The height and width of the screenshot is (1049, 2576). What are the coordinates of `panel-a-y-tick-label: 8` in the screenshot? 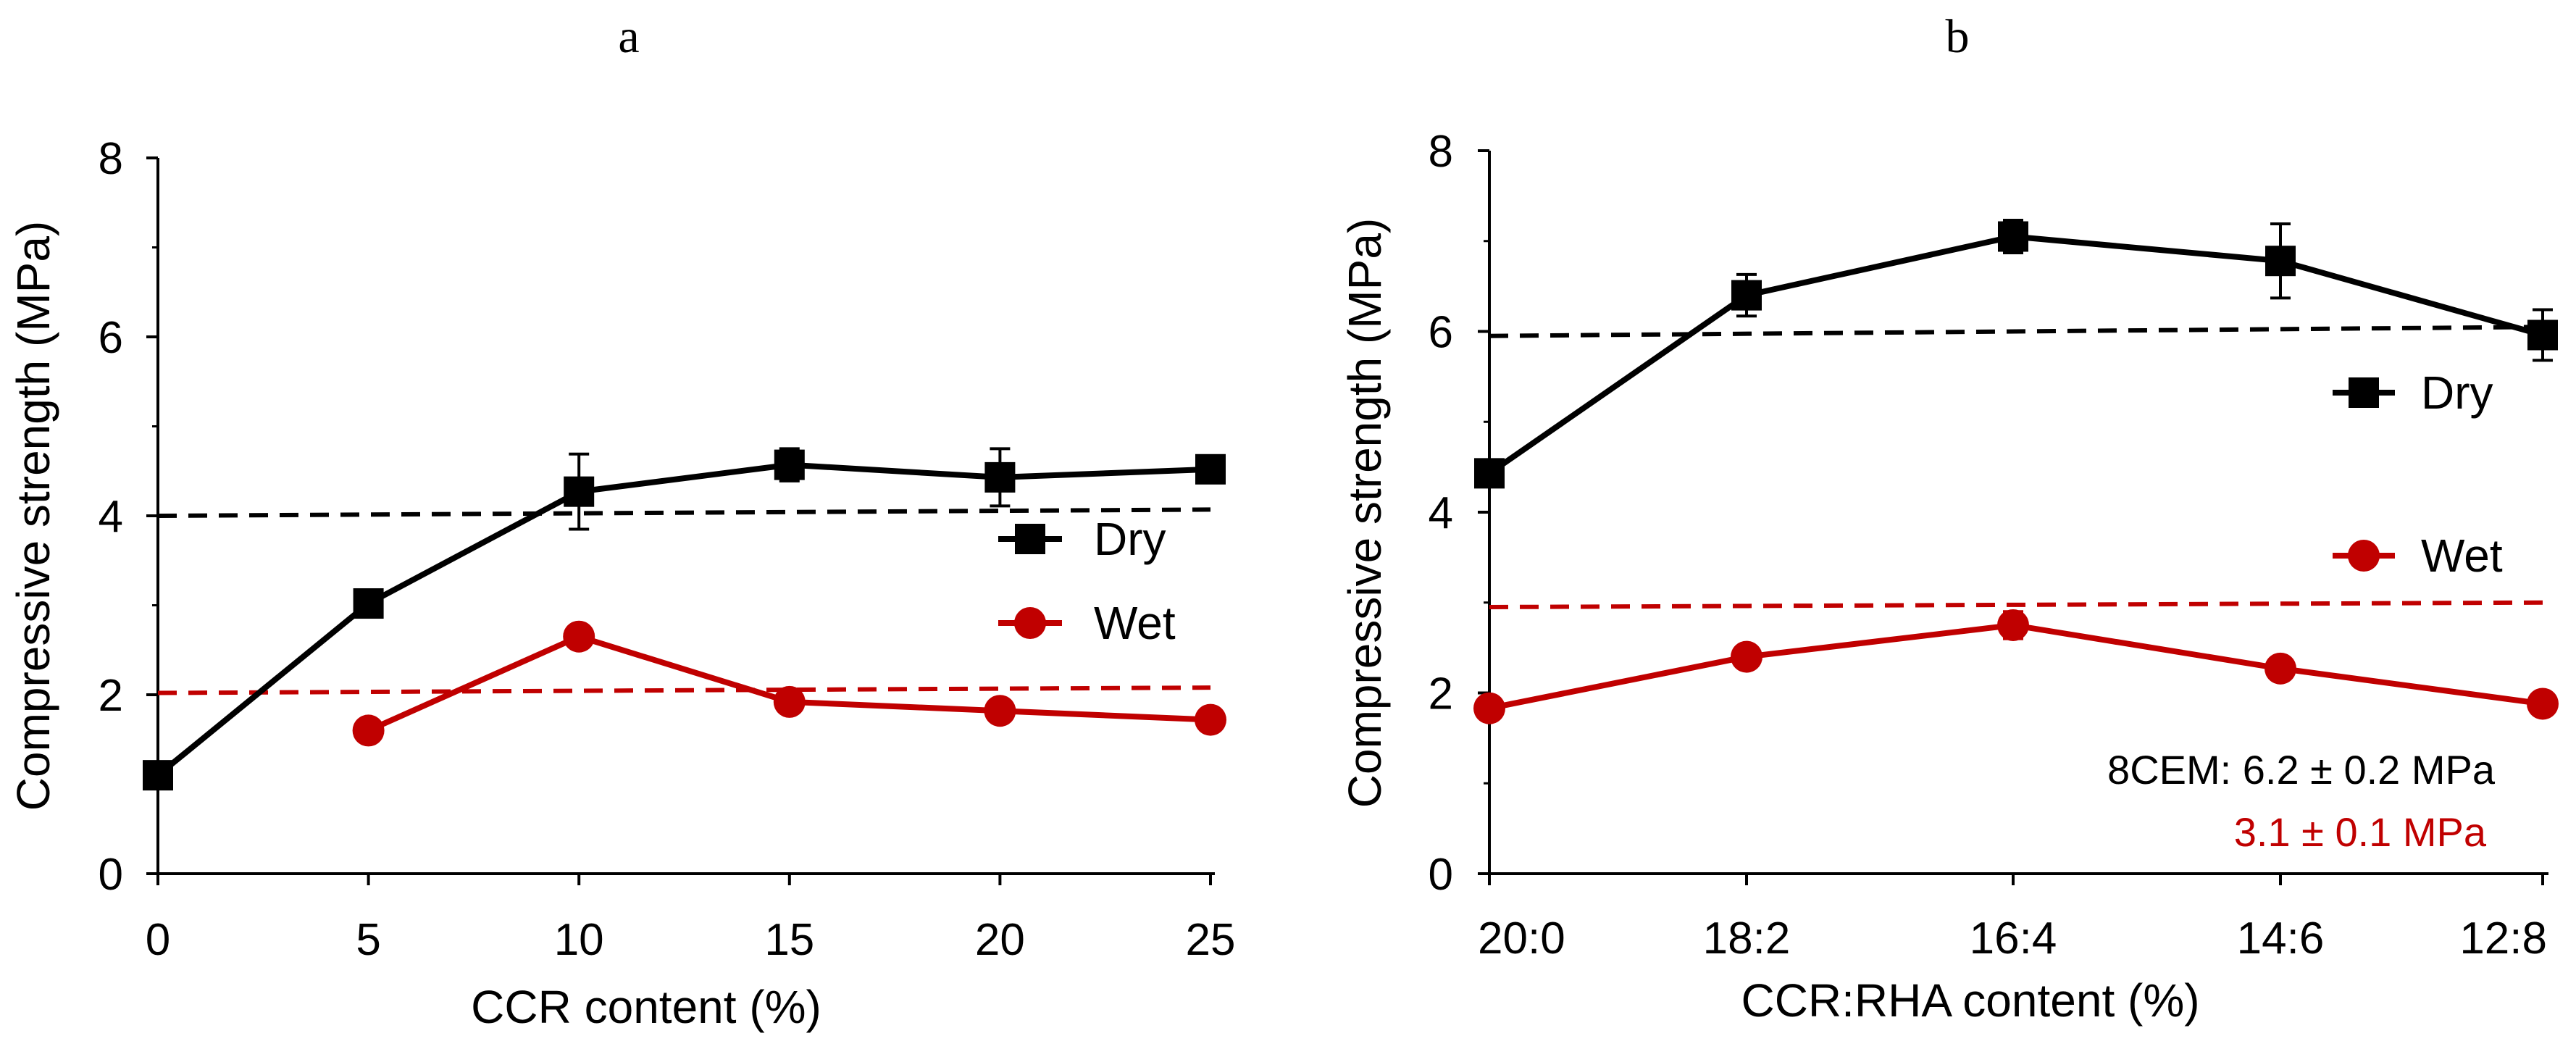 It's located at (111, 159).